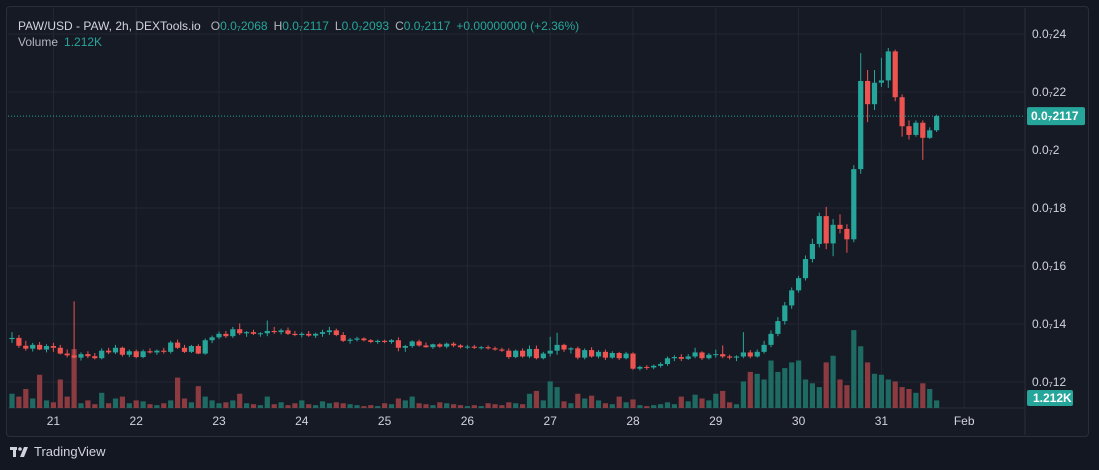 This screenshot has height=470, width=1099. Describe the element at coordinates (882, 421) in the screenshot. I see `x-tick-label: 31` at that location.